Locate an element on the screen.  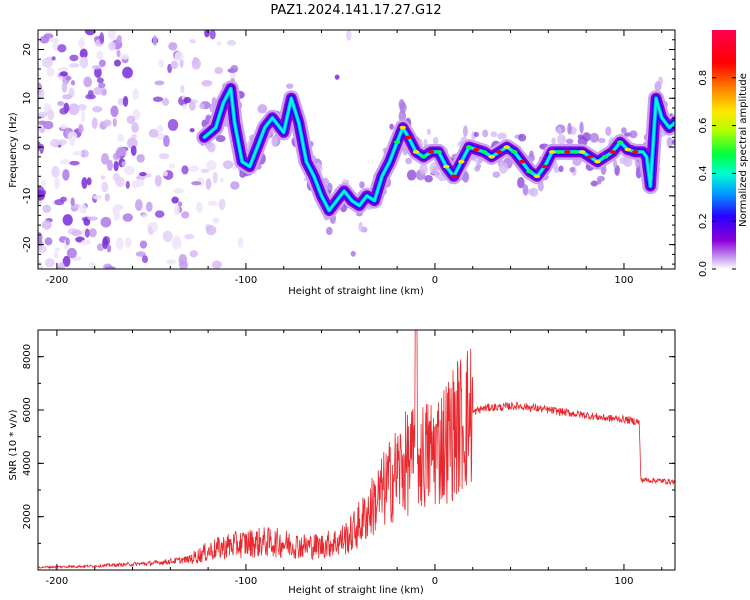
x-tick-label: 0 is located at coordinates (435, 280).